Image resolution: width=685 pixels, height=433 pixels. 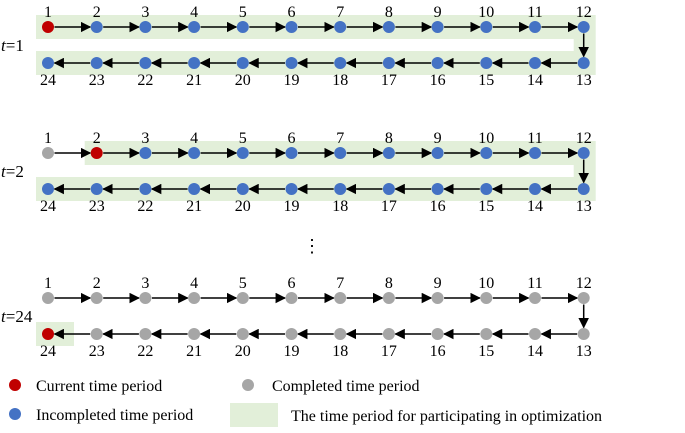 I want to click on time-step-value: =1, so click(x=15, y=45).